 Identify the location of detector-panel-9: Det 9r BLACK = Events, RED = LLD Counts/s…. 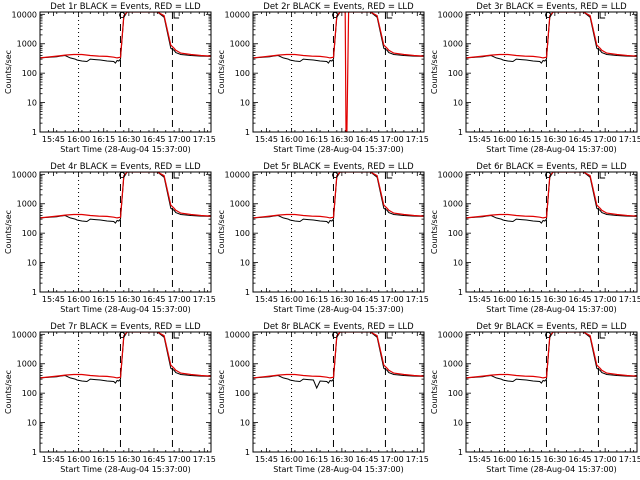
(535, 398).